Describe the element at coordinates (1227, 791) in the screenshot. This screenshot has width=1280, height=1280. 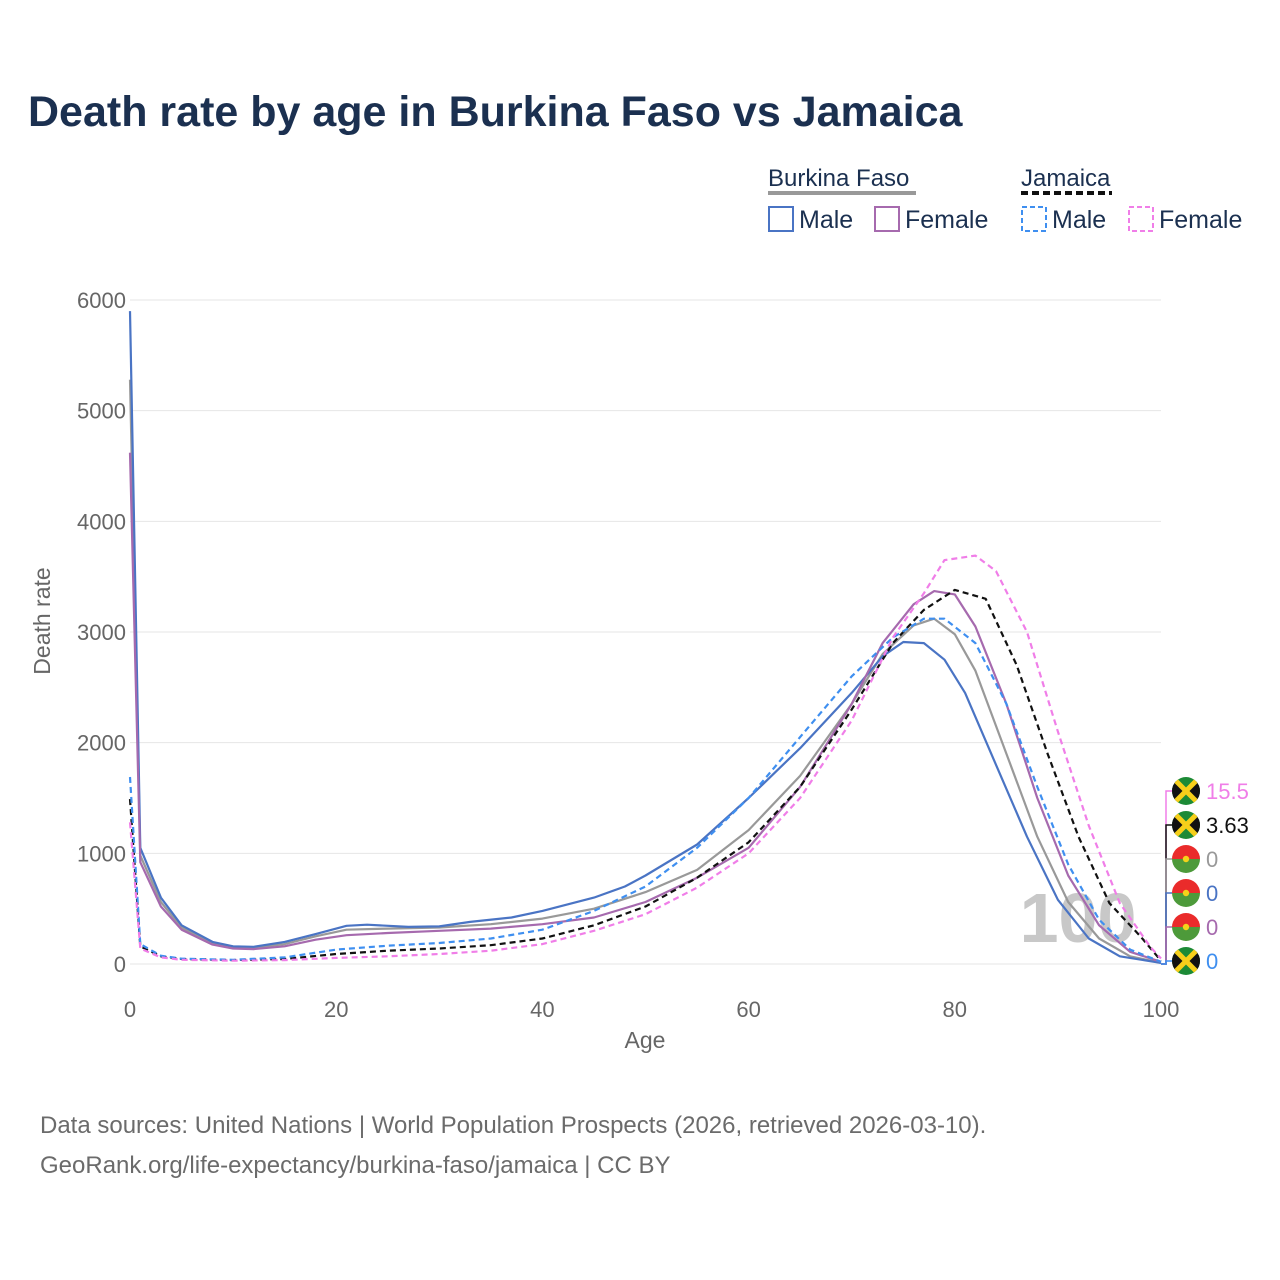
I see `end-label-0: 15.5` at that location.